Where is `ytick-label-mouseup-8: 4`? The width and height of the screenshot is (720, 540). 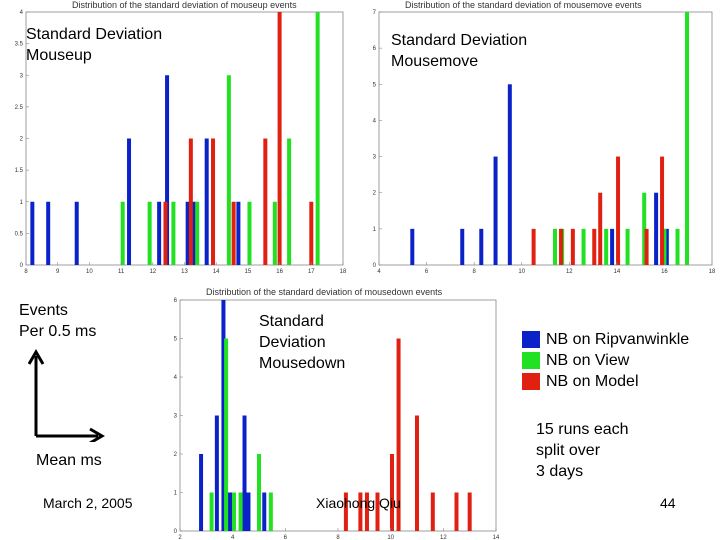
ytick-label-mouseup-8: 4 is located at coordinates (22, 13).